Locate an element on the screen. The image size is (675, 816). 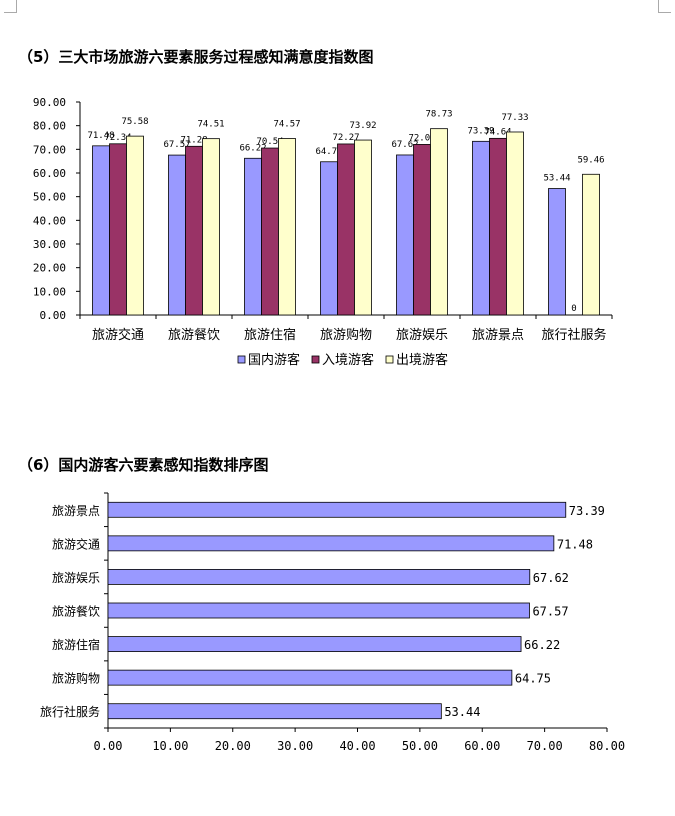
data-label: 73.92 is located at coordinates (362, 126).